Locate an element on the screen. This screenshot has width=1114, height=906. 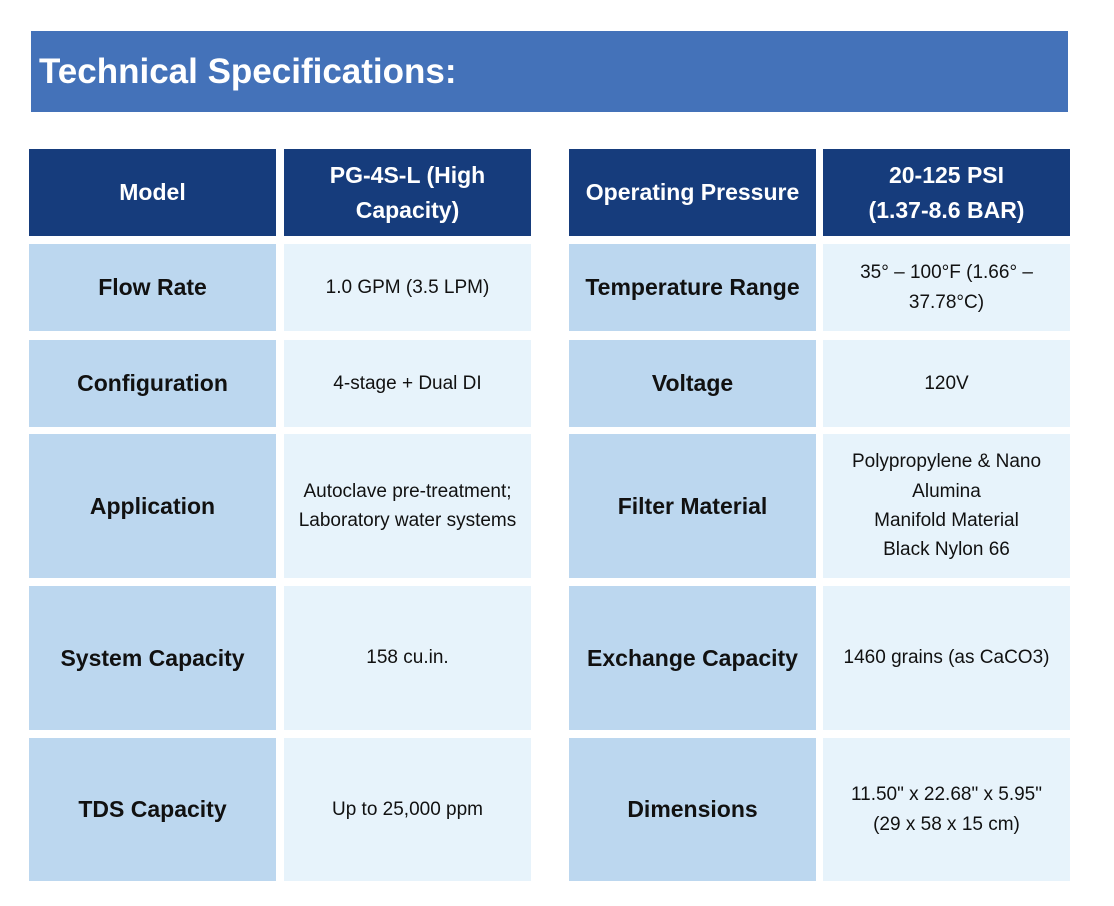
cell-text: 1460 grains (as CaCO3) is located at coordinates (946, 658).